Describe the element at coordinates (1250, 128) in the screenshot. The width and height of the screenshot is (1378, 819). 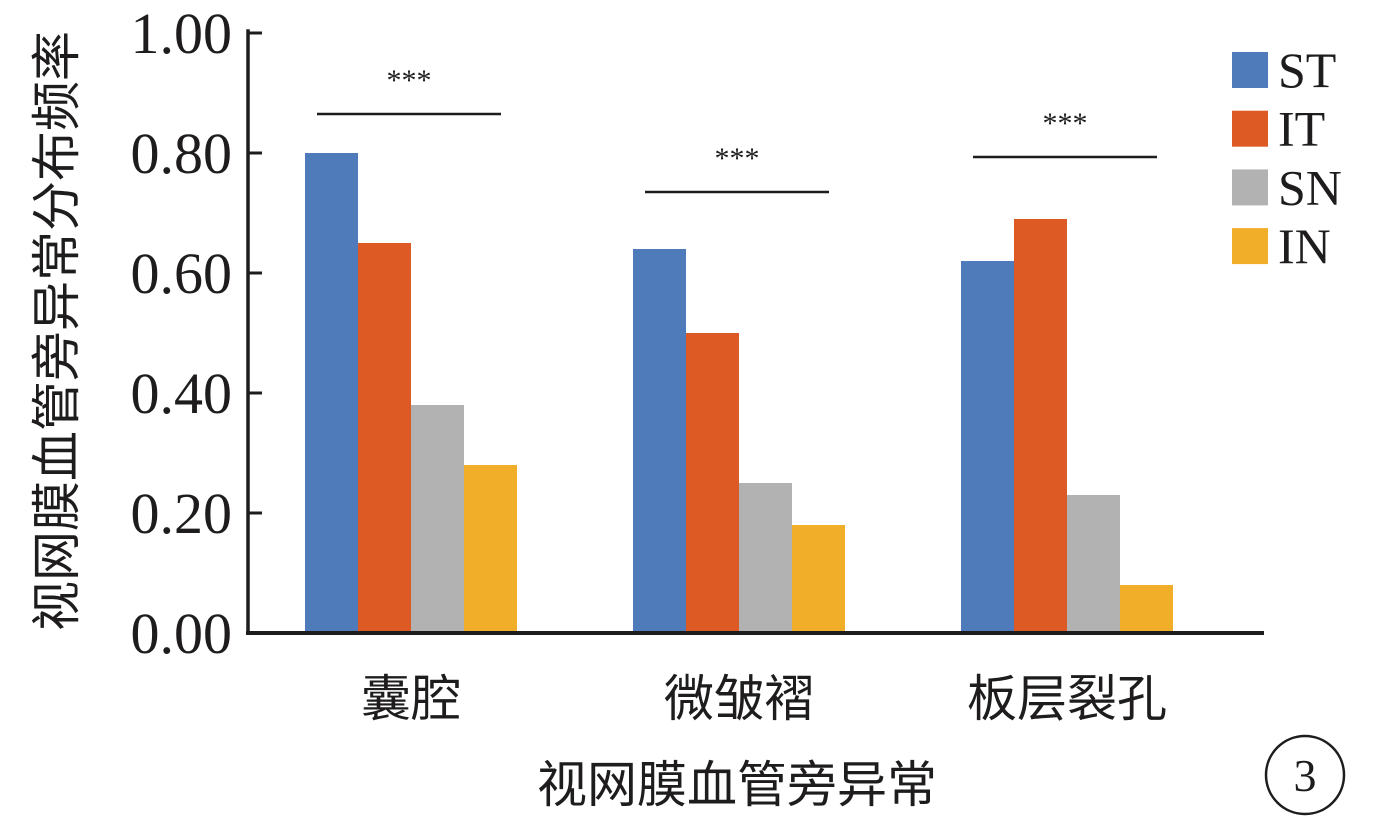
I see `legend-swatch-it` at that location.